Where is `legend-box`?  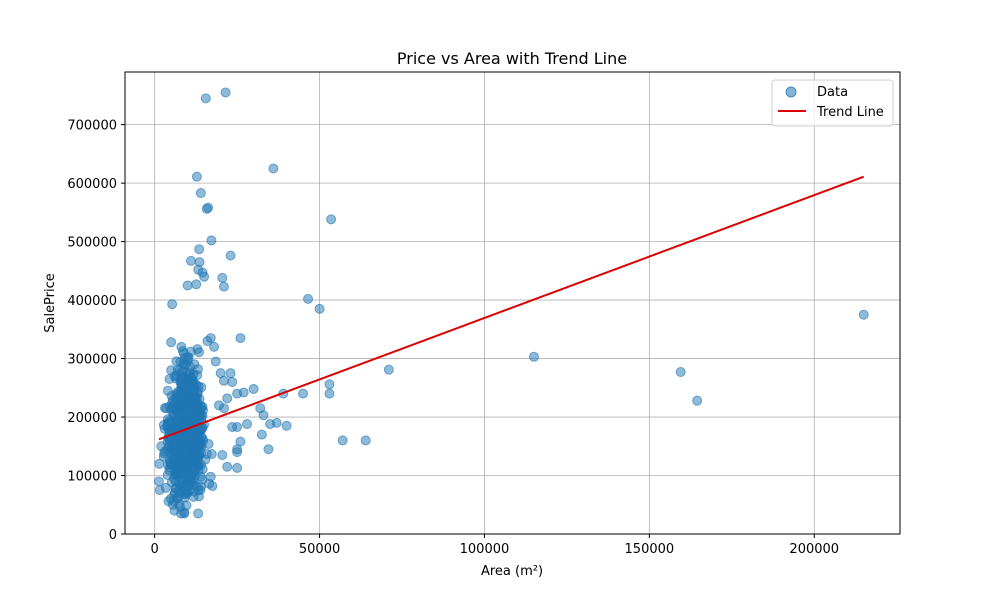 legend-box is located at coordinates (832, 103).